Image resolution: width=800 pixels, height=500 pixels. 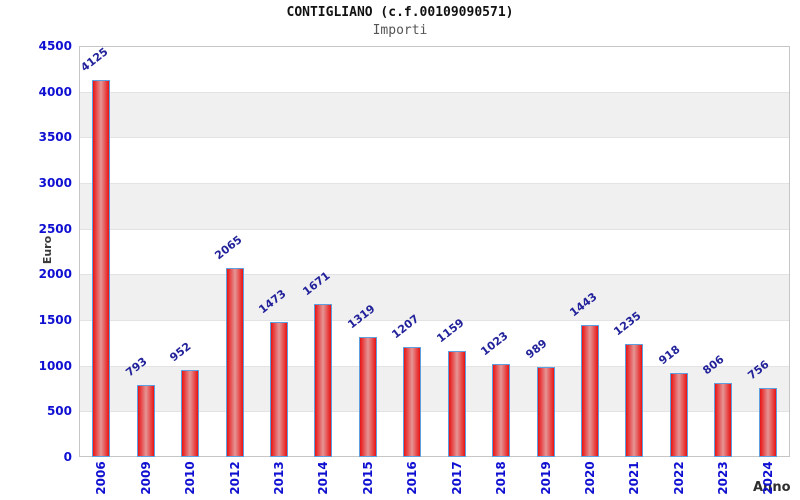 What do you see at coordinates (501, 478) in the screenshot?
I see `x-tick-label: 2018` at bounding box center [501, 478].